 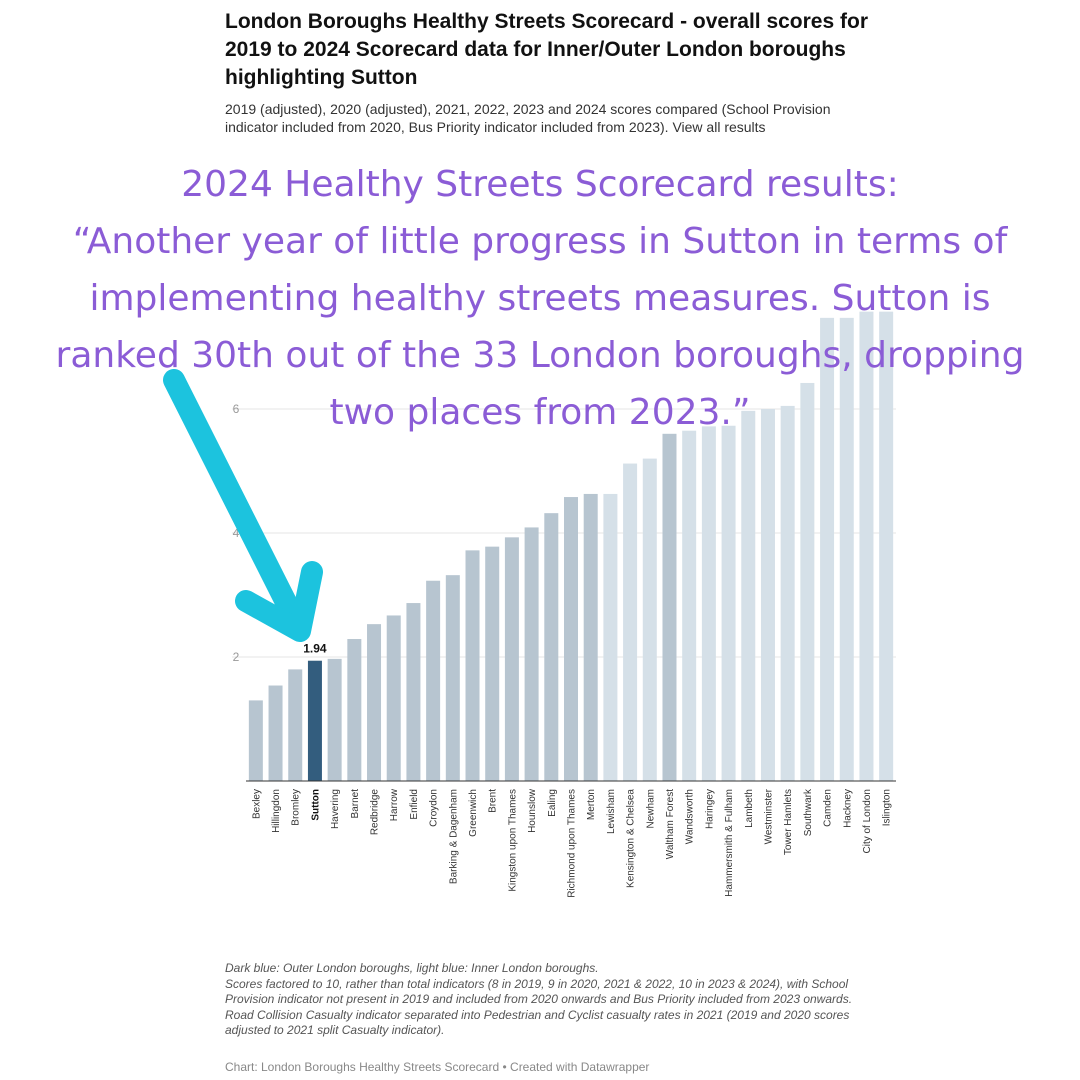 What do you see at coordinates (275, 733) in the screenshot?
I see `bar-hillingdon` at bounding box center [275, 733].